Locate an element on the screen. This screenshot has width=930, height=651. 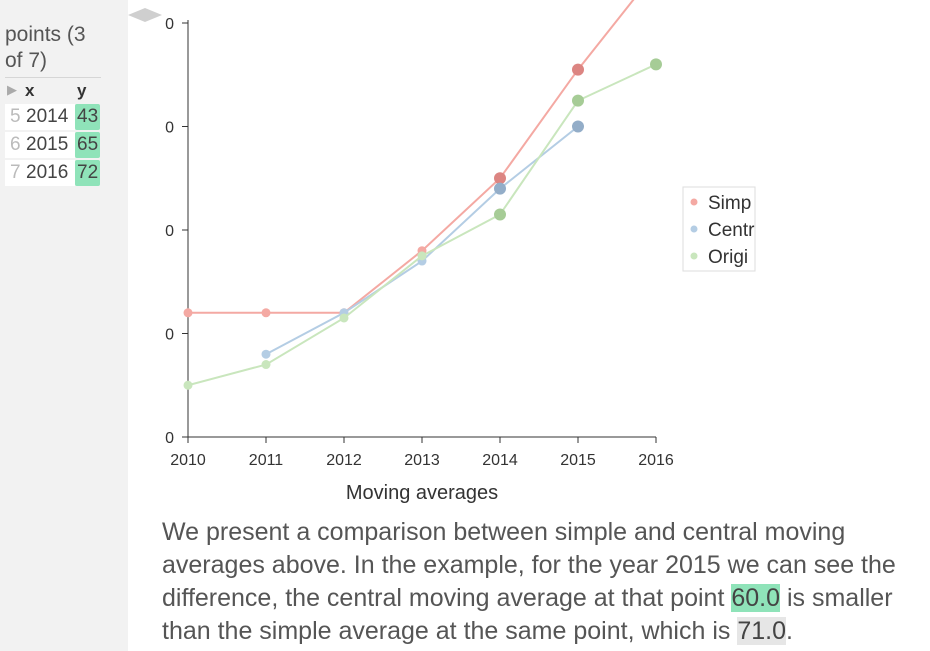
legend-label: Origi is located at coordinates (728, 257).